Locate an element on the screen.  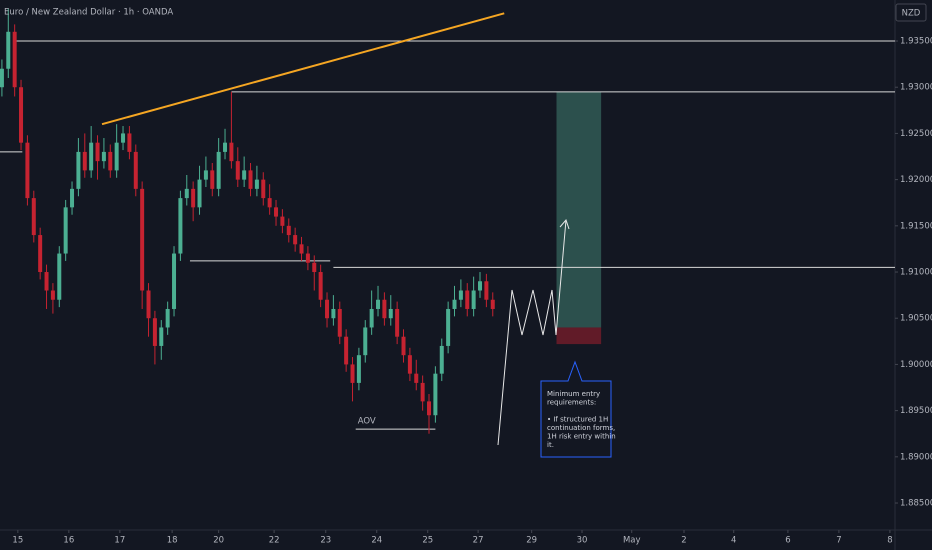
y-tick-label: 1.88500 is located at coordinates (916, 504).